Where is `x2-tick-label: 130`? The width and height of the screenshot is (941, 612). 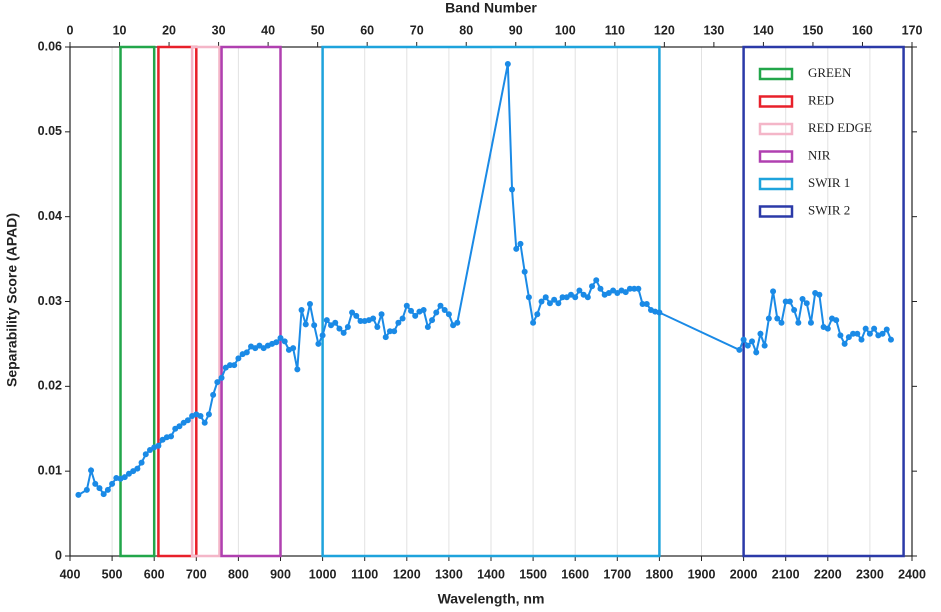 x2-tick-label: 130 is located at coordinates (713, 30).